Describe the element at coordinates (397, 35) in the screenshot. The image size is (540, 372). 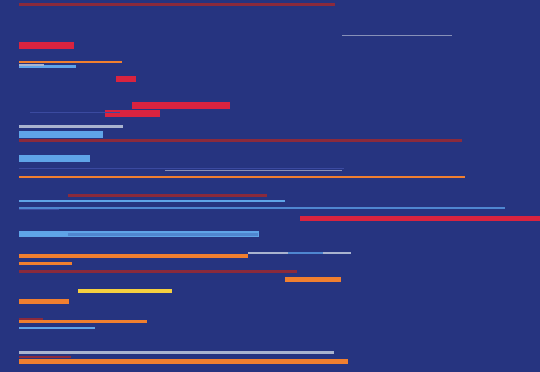
I see `bar-pale-thin` at that location.